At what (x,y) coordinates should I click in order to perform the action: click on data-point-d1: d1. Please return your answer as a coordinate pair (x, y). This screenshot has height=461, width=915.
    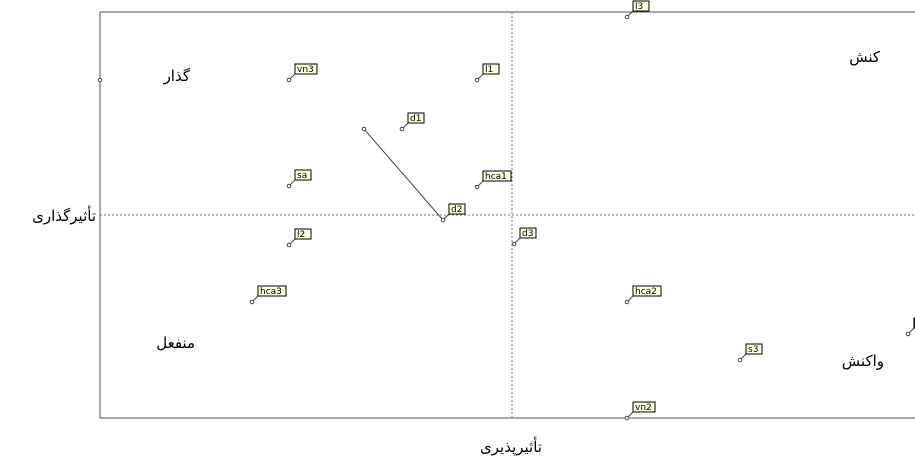
    Looking at the image, I should click on (412, 122).